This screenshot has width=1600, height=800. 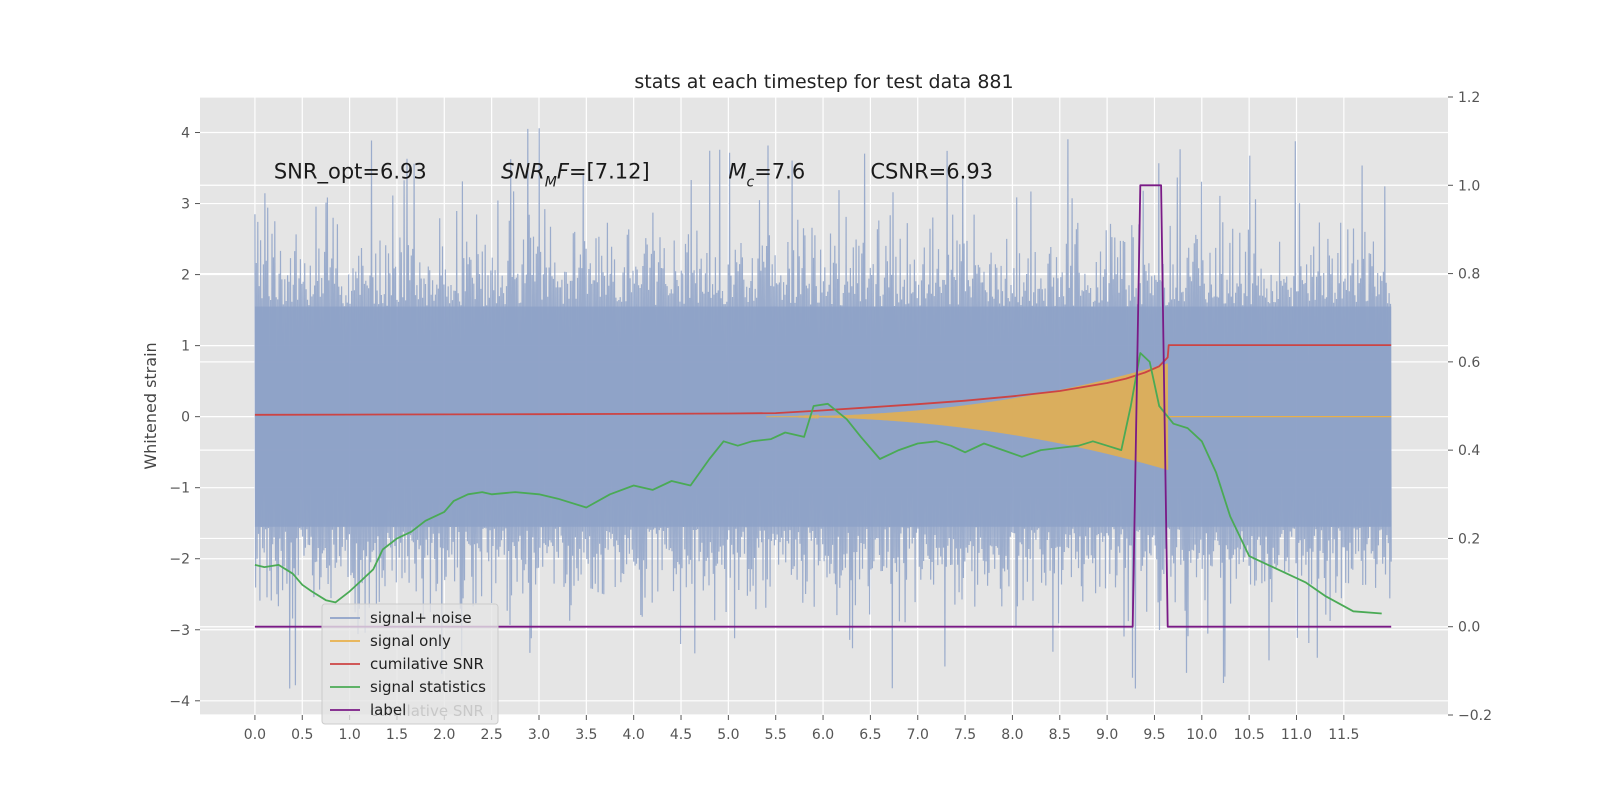 I want to click on x-tick-label: 1.0, so click(x=349, y=735).